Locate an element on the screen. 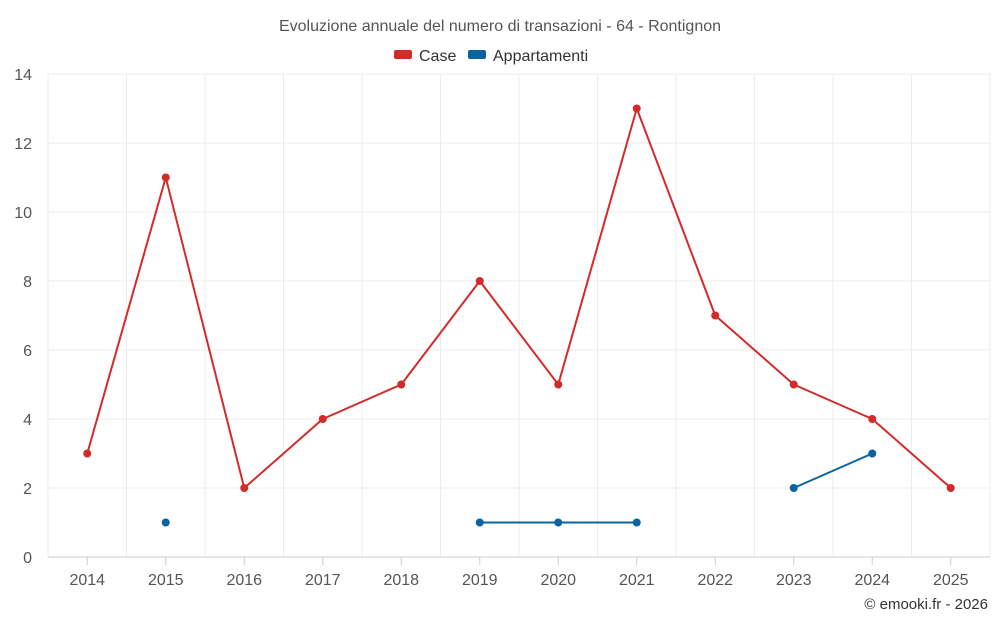  y-tick-label: 4 is located at coordinates (27, 420).